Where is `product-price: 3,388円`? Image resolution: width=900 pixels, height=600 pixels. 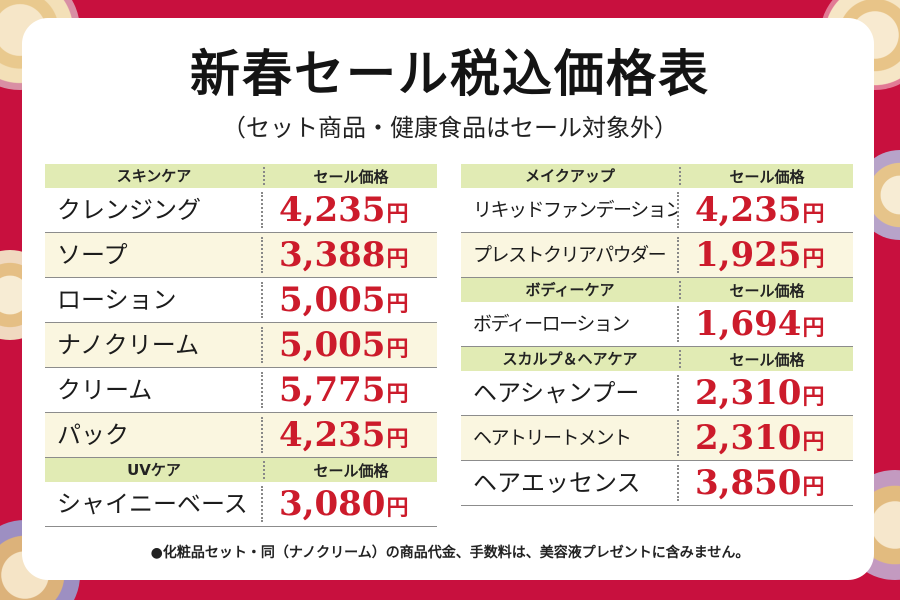
product-price: 3,388円 is located at coordinates (350, 255).